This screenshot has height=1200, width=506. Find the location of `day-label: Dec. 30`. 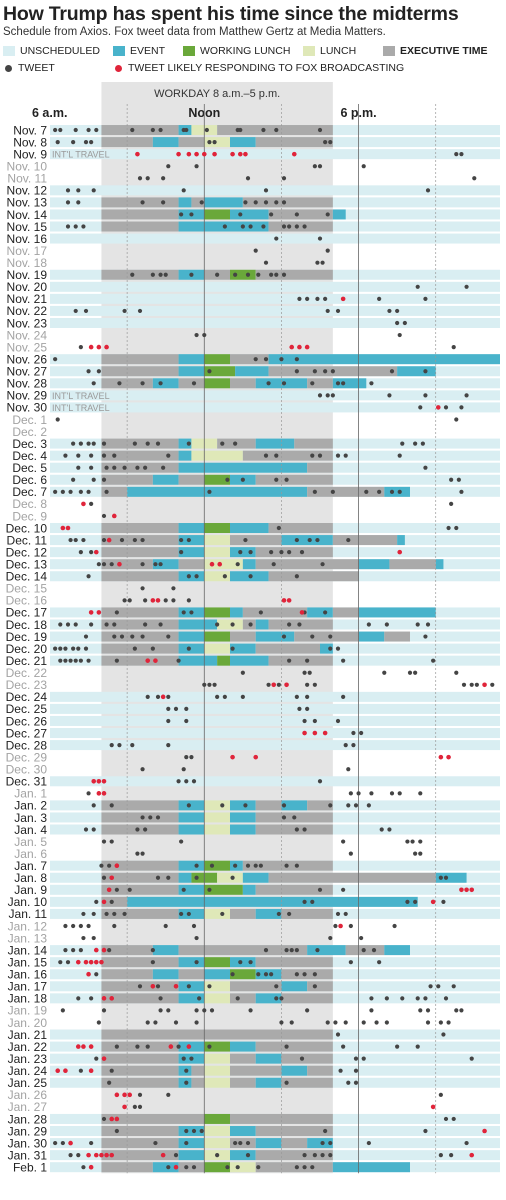

day-label: Dec. 30 is located at coordinates (27, 770).